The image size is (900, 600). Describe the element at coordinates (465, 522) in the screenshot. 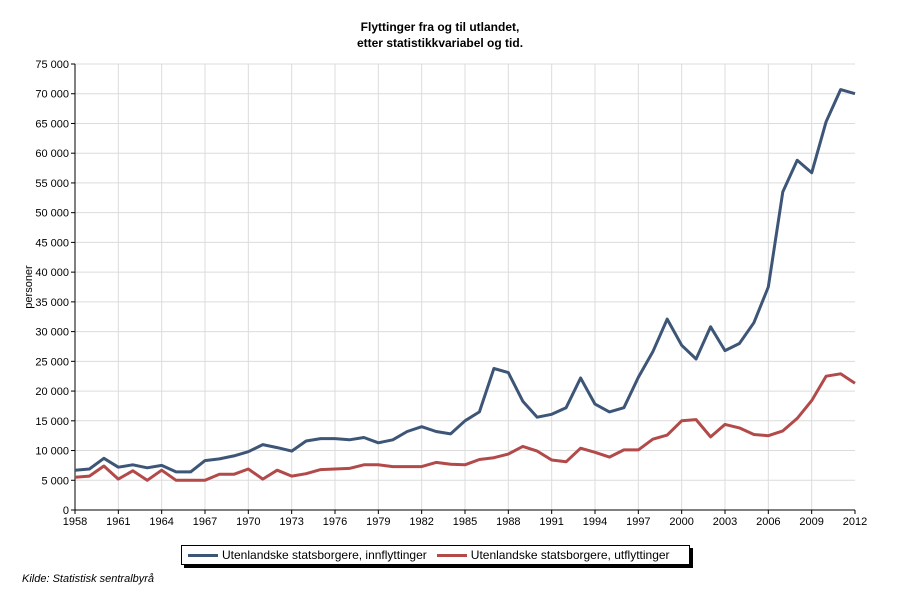

I see `x-tick-label: 1985` at that location.